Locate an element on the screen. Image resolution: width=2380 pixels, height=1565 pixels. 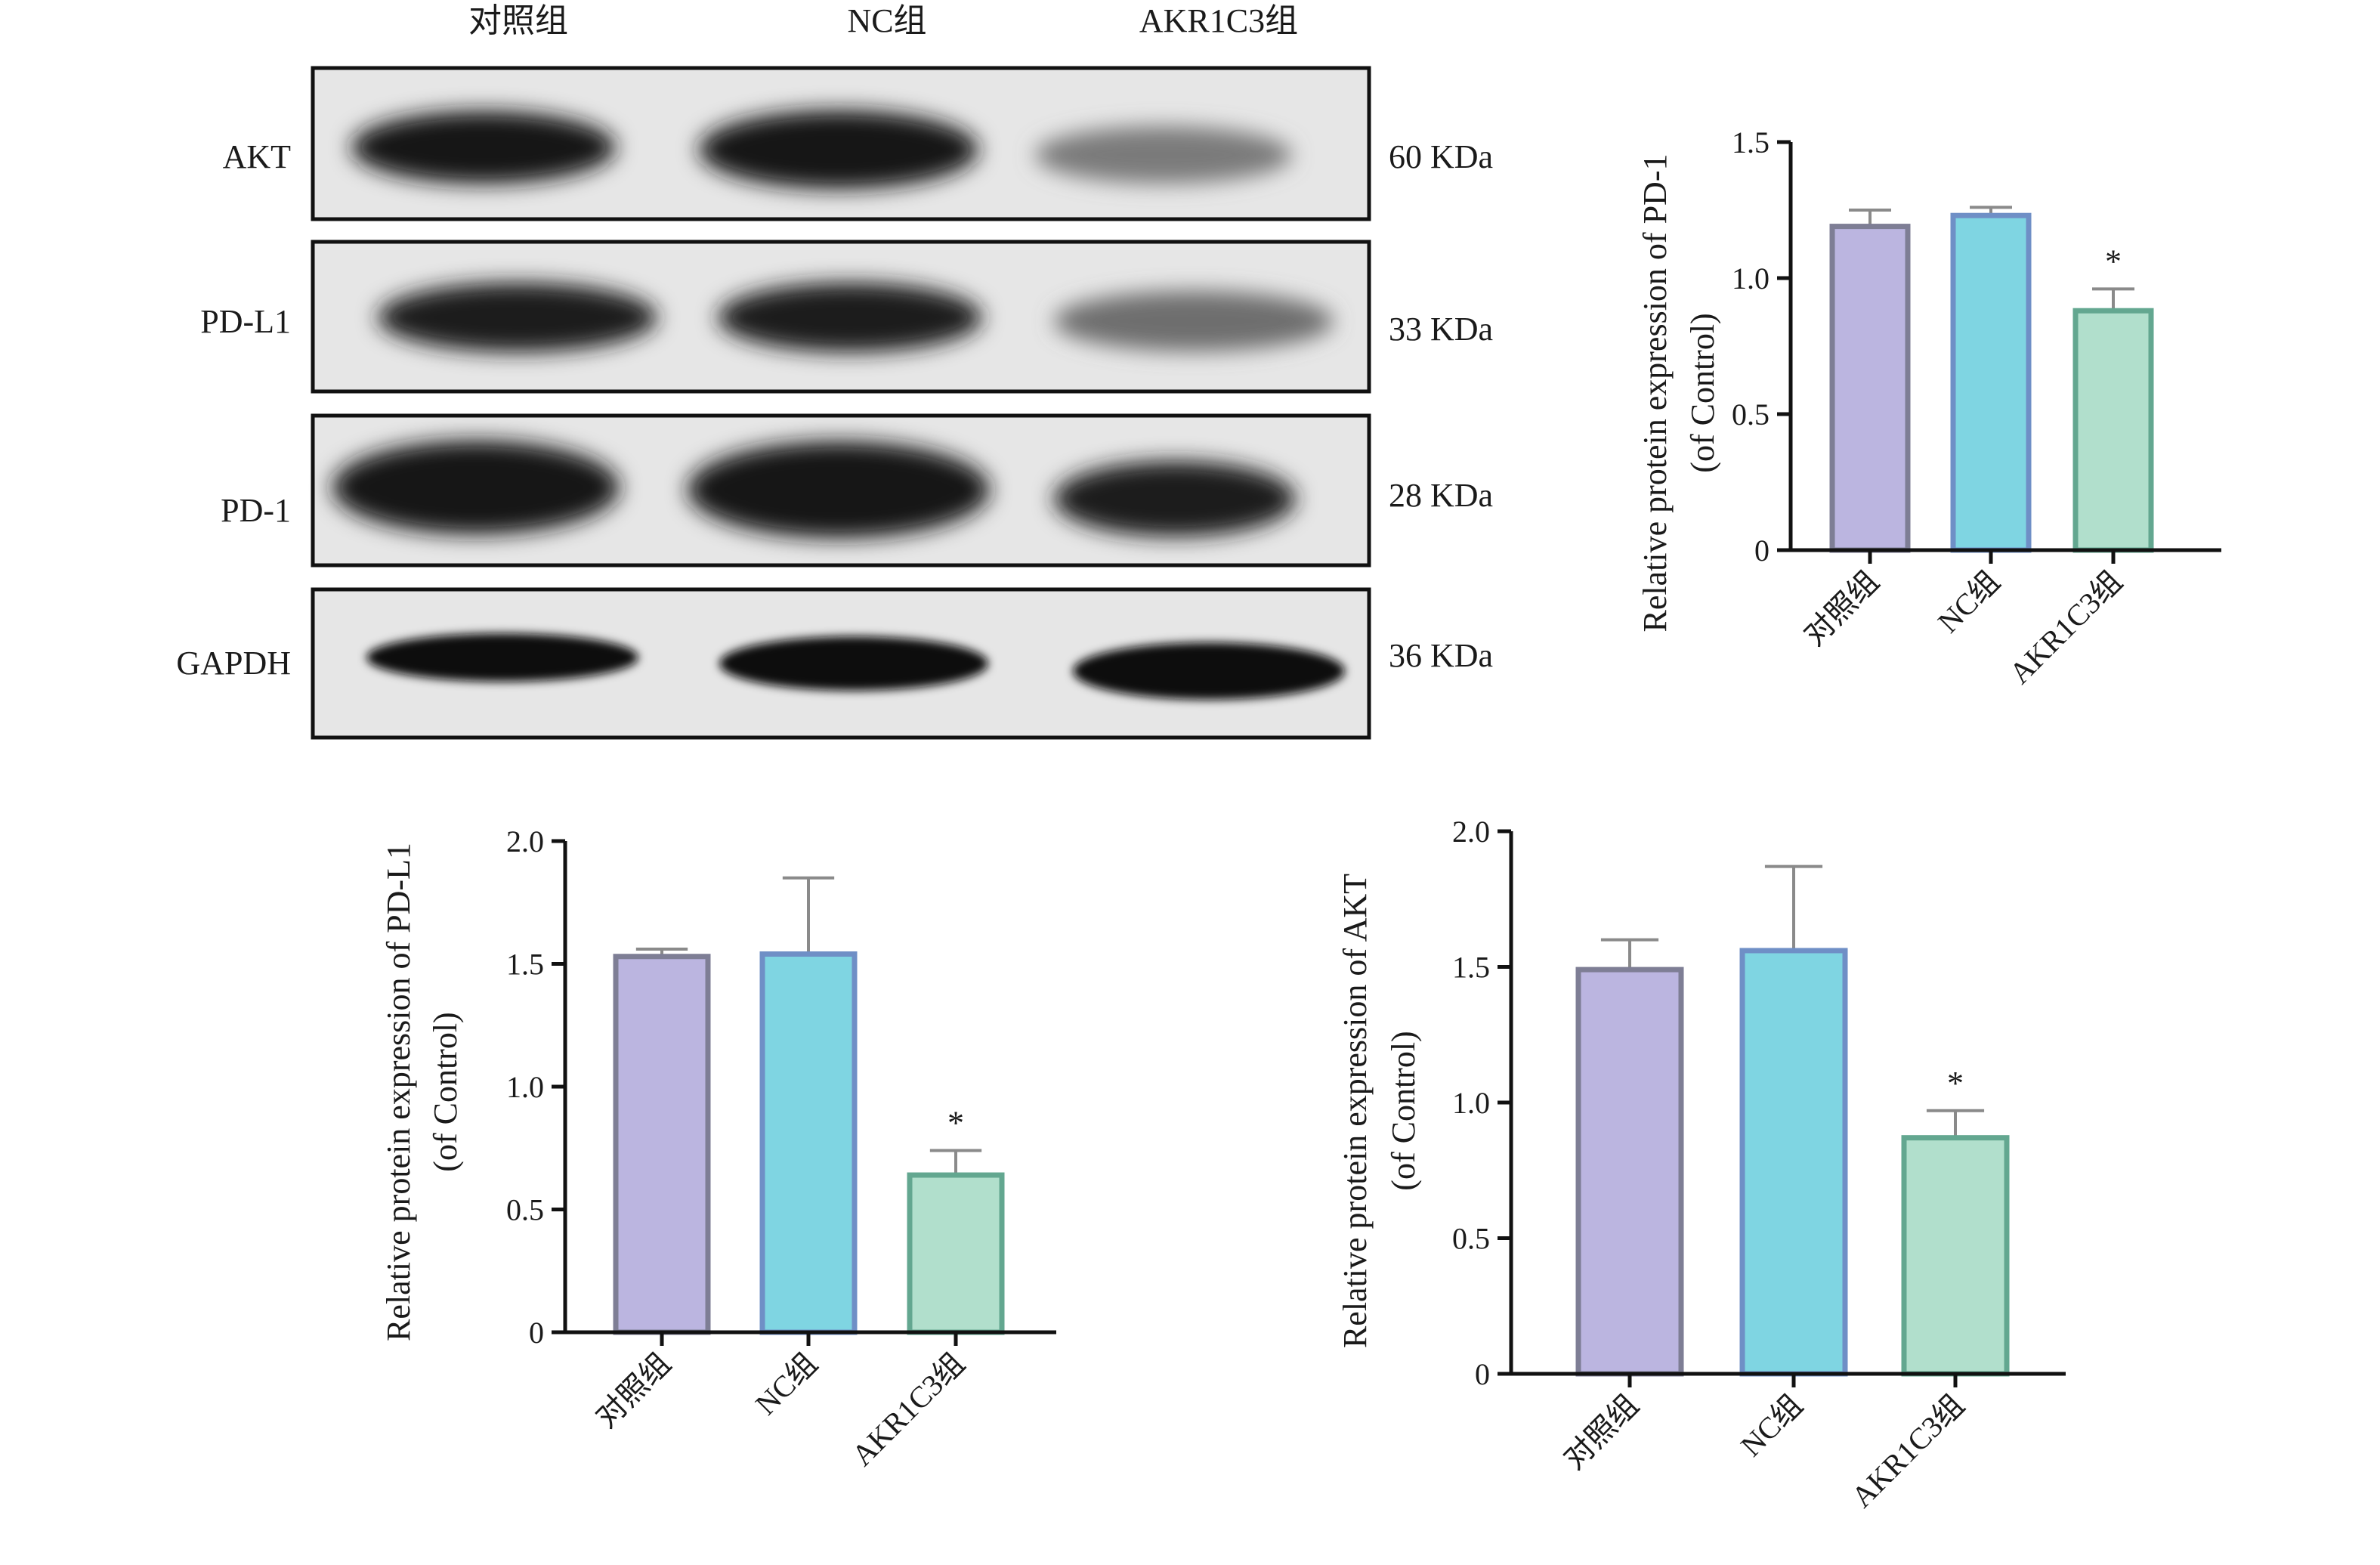
band-akt-control is located at coordinates (483, 147).